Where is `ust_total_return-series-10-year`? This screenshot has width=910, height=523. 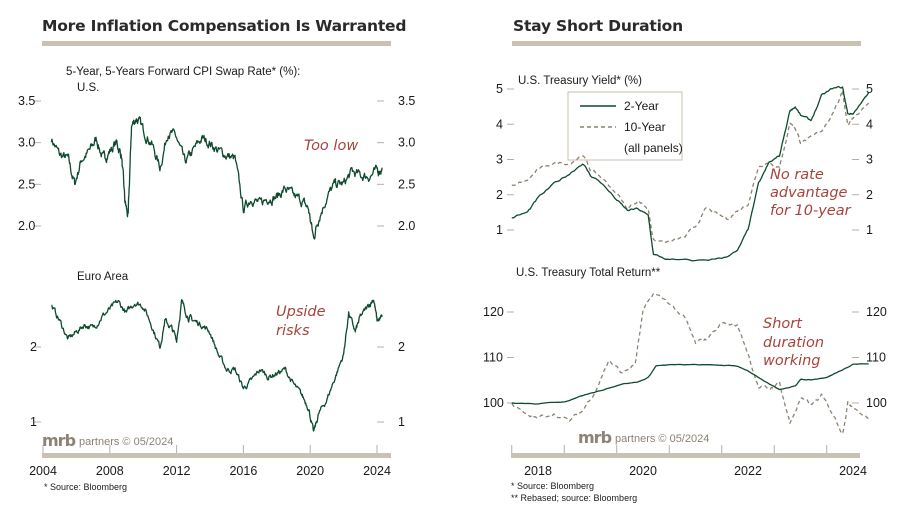 ust_total_return-series-10-year is located at coordinates (690, 363).